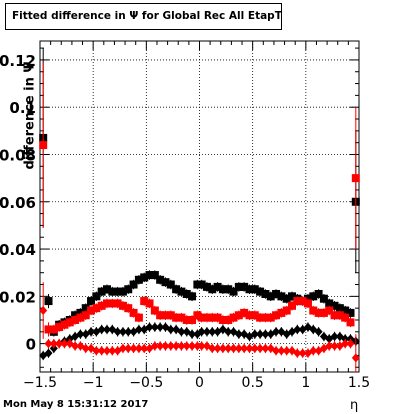  What do you see at coordinates (22, 108) in the screenshot?
I see `y-tick-label: 0.1` at bounding box center [22, 108].